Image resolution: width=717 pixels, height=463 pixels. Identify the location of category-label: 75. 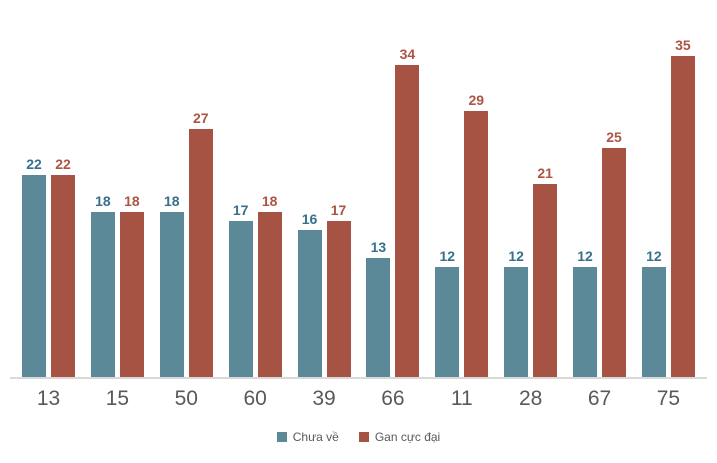
(668, 398).